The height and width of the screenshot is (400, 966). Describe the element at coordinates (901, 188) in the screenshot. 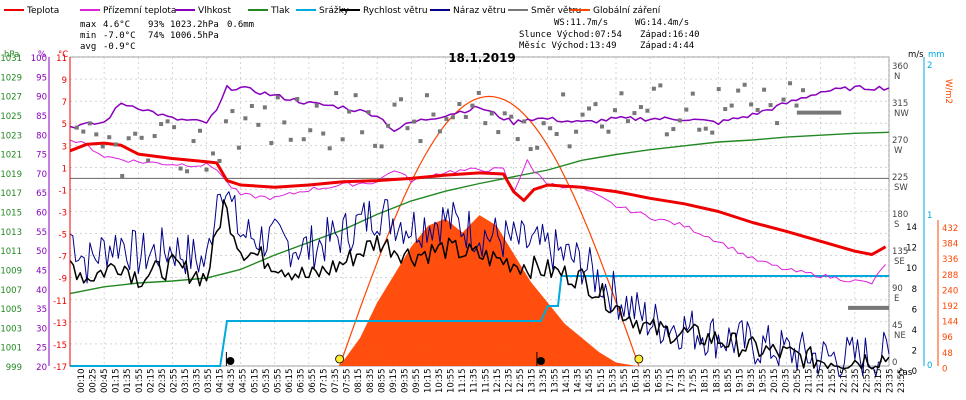

I see `direction-tick-name: SW` at that location.